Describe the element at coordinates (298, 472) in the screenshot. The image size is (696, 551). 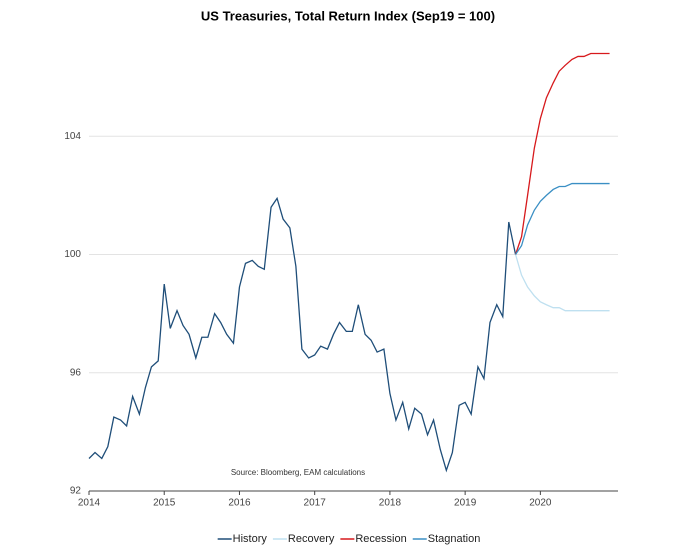
I see `source-note: Source: Bloomberg, EAM calculations` at that location.